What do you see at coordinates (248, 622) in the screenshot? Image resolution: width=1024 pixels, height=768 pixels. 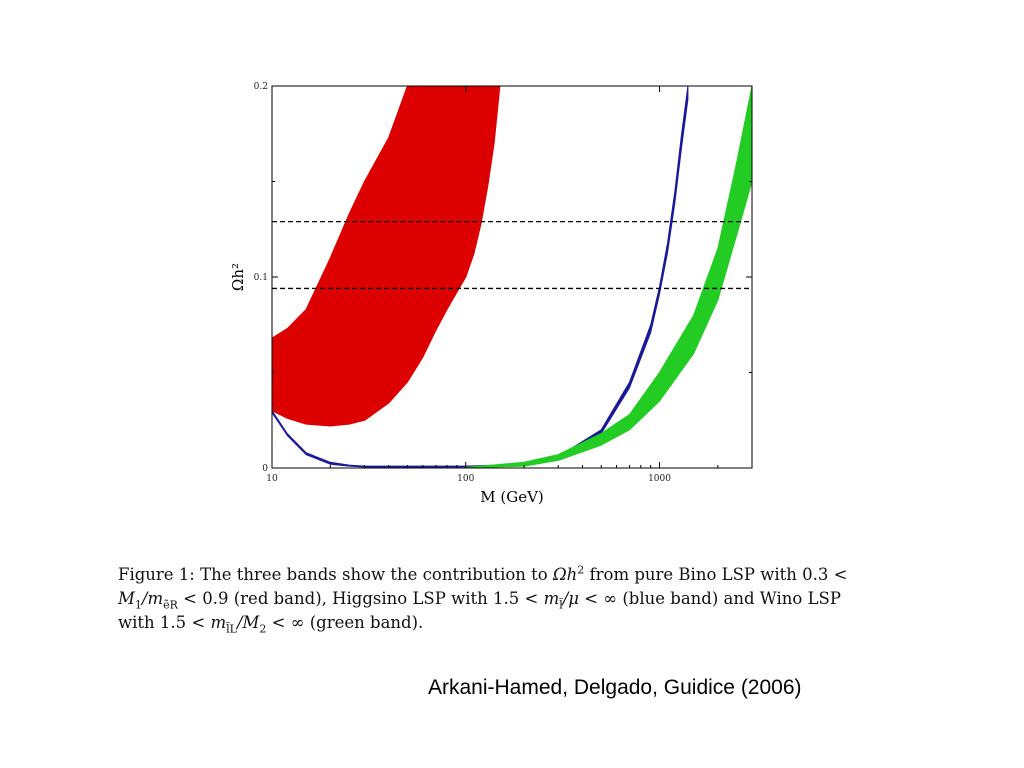 I see `math-symbol: /M` at bounding box center [248, 622].